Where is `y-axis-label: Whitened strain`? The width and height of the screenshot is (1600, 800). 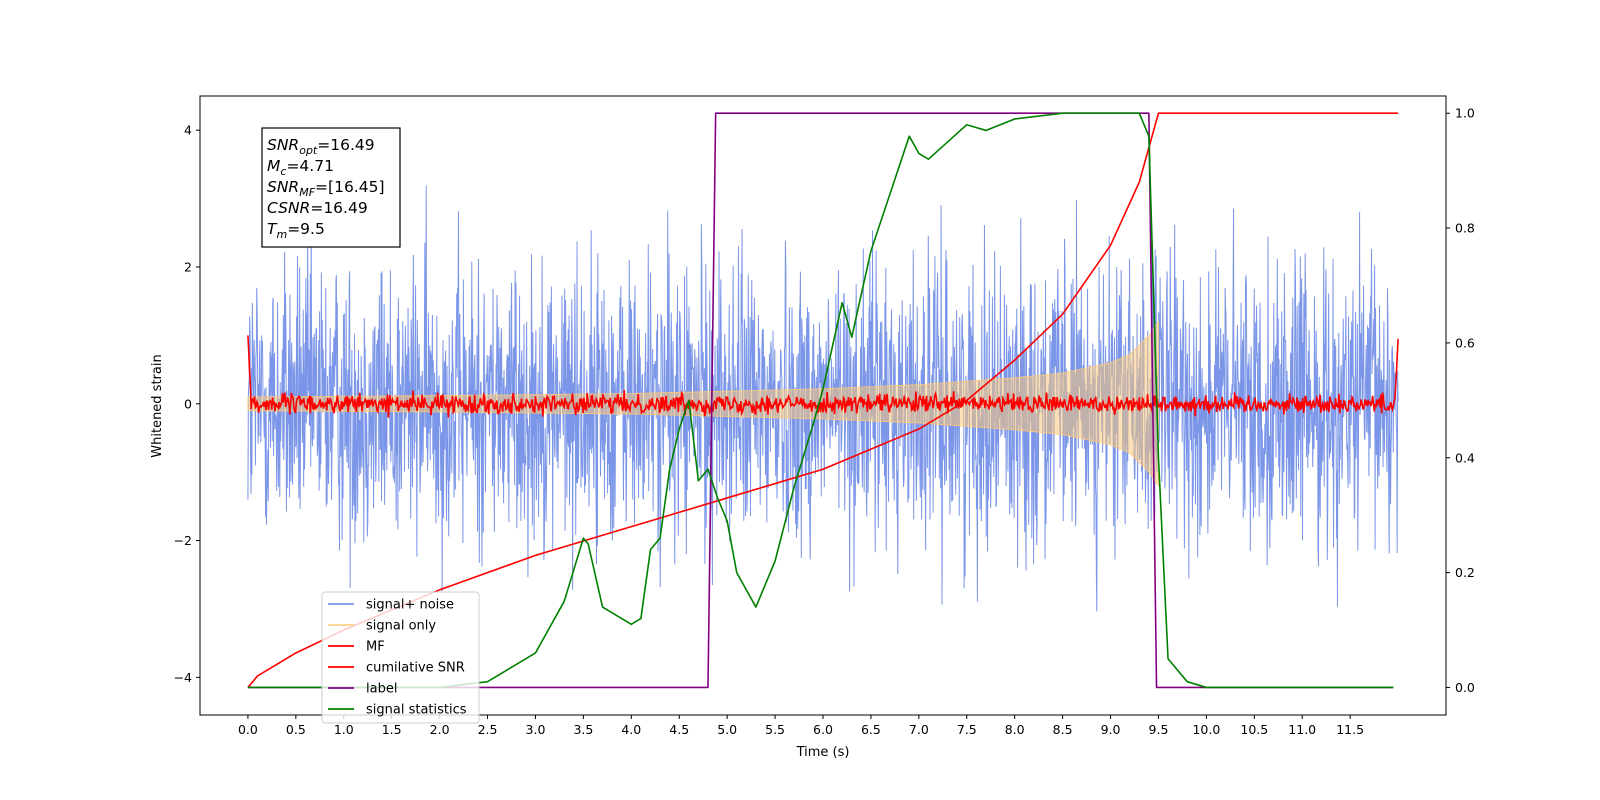 y-axis-label: Whitened strain is located at coordinates (157, 405).